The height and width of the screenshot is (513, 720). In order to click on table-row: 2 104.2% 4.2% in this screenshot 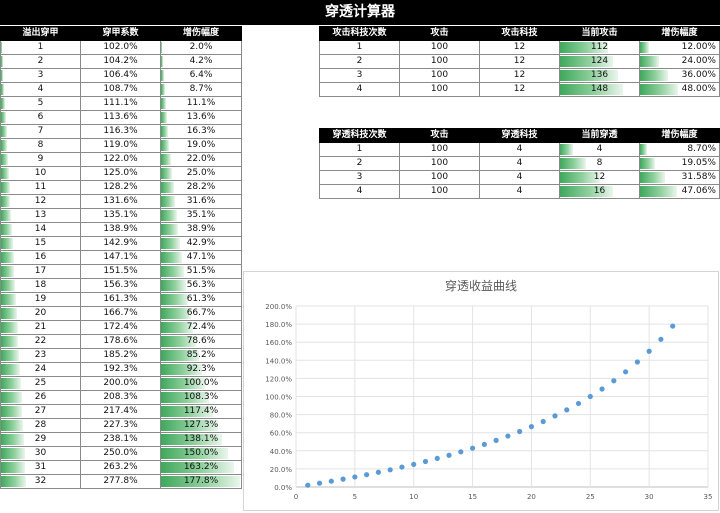, I will do `click(121, 61)`.